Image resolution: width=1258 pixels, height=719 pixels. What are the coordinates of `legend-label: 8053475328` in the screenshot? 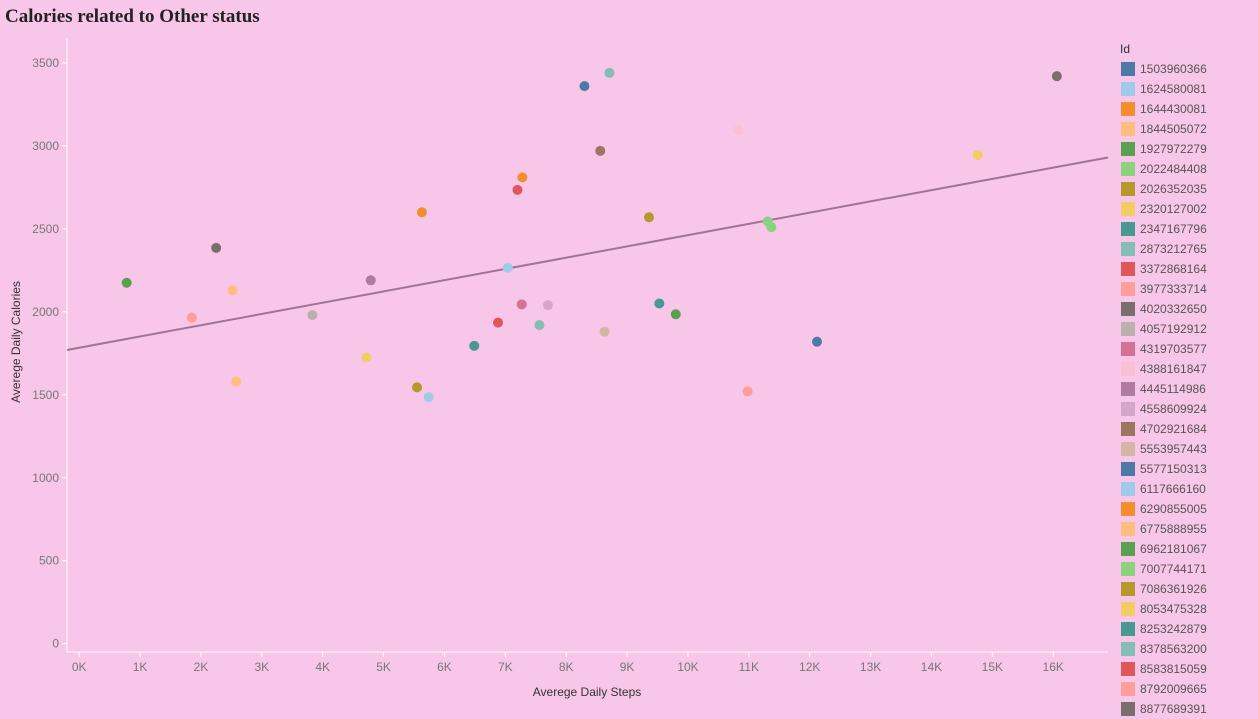 It's located at (1173, 609).